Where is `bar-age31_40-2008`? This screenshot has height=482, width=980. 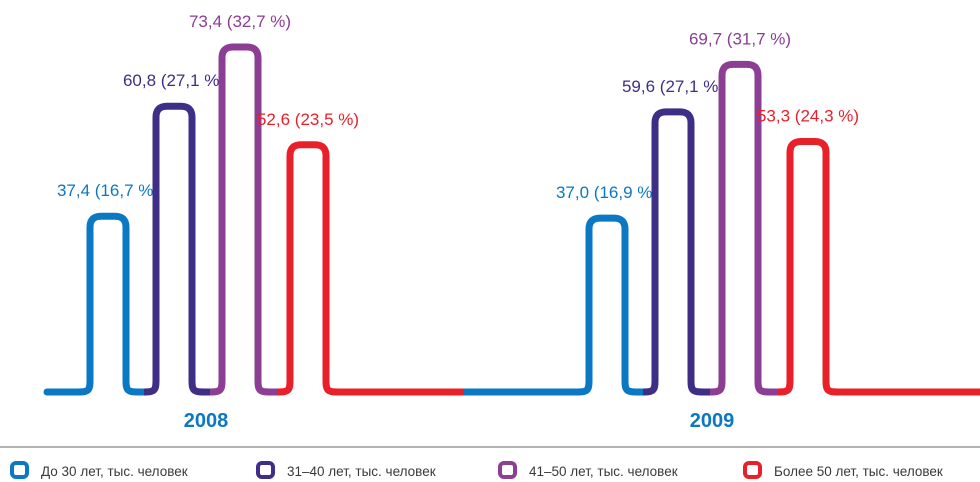 bar-age31_40-2008 is located at coordinates (176, 249).